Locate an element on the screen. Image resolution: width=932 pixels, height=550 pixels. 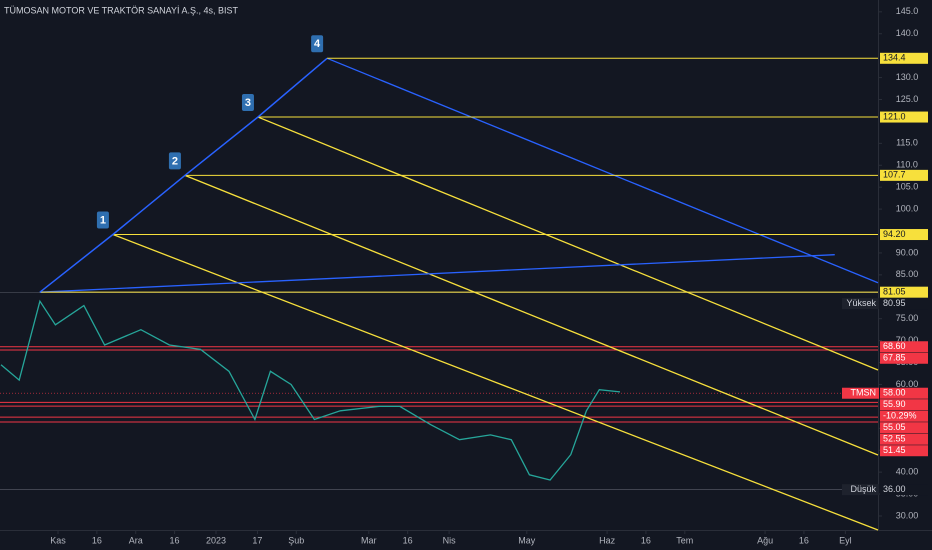
price-label: 51.45 is located at coordinates (894, 450).